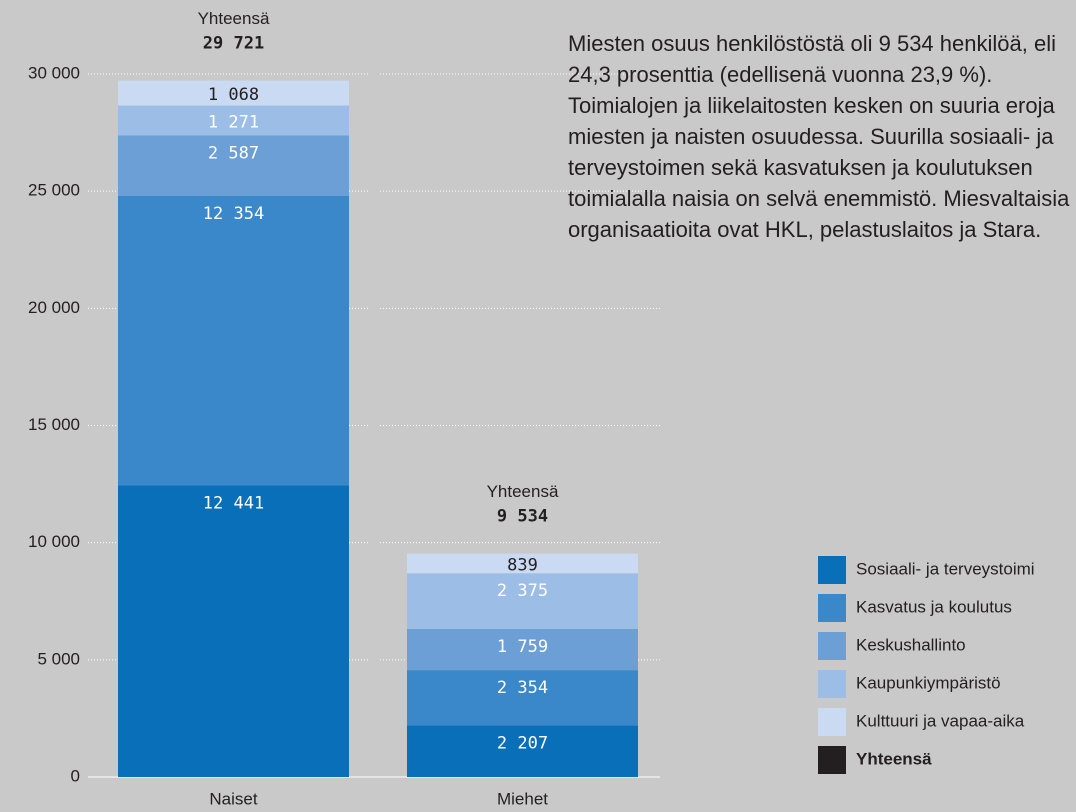  I want to click on y-tick-label: 25 000, so click(54, 190).